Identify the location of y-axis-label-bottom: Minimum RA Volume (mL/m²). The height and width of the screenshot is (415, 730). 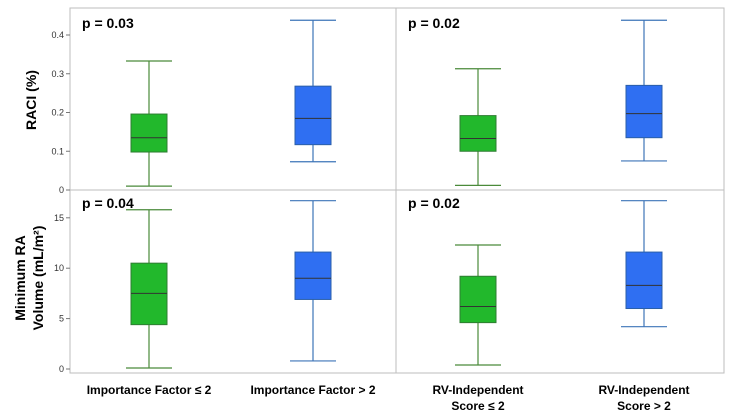
(29, 278).